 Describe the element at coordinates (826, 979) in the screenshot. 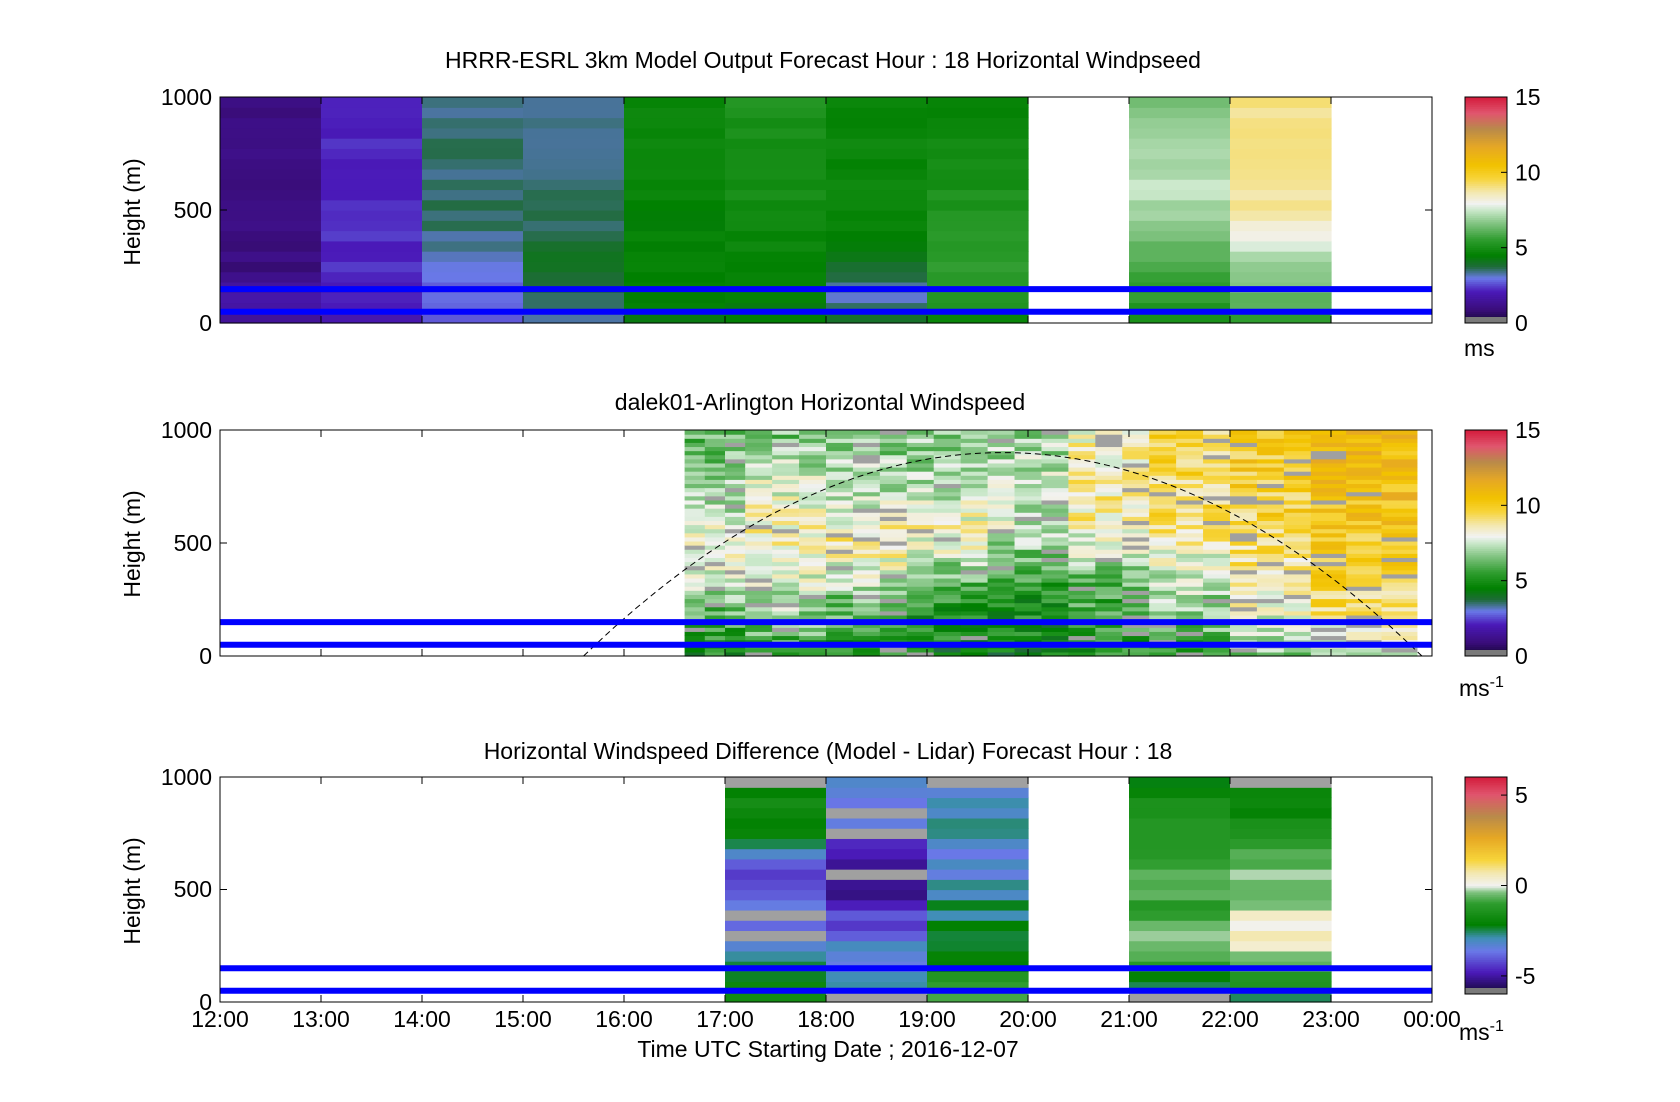

I see `overlay` at that location.